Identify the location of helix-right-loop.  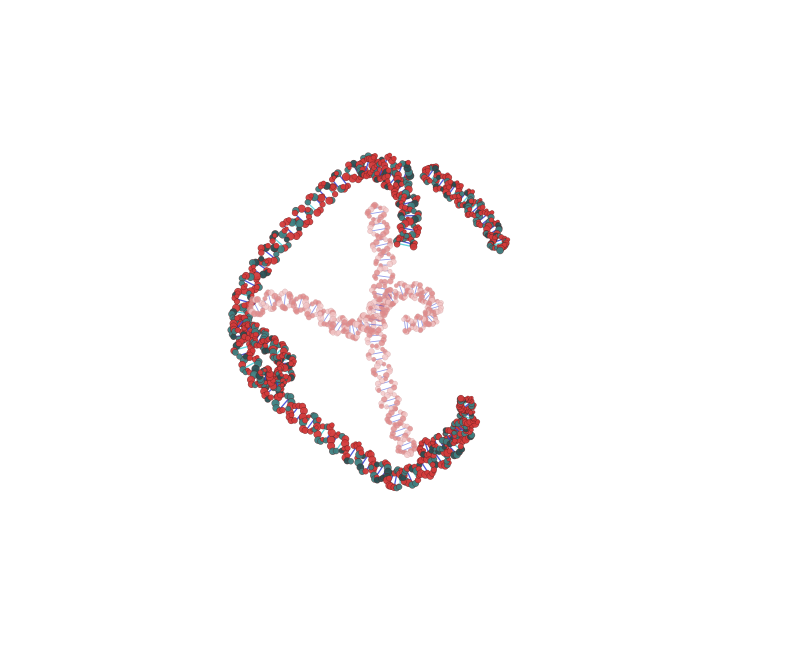
(413, 307).